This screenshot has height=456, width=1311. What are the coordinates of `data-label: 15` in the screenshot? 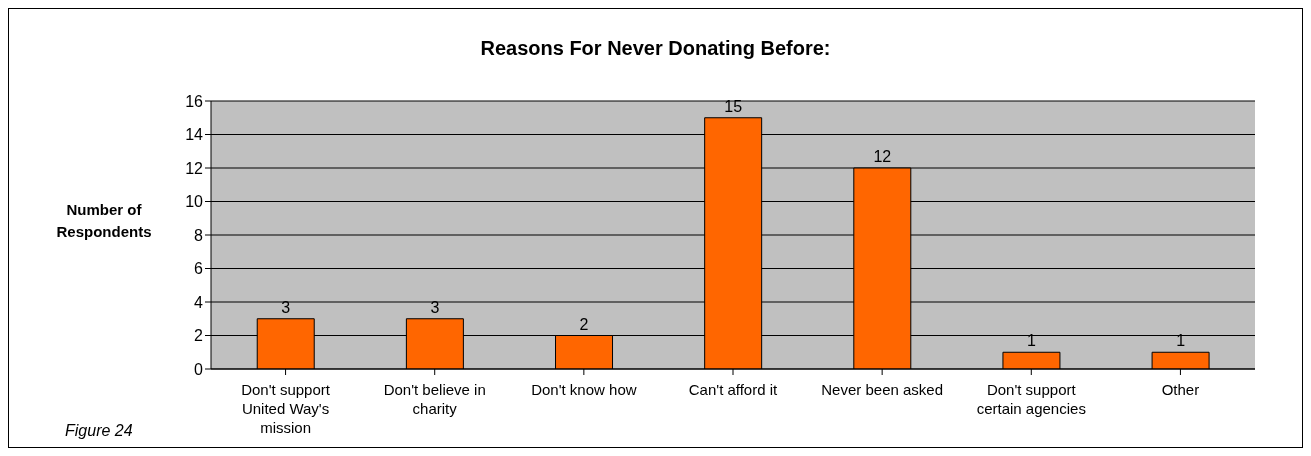 It's located at (733, 106).